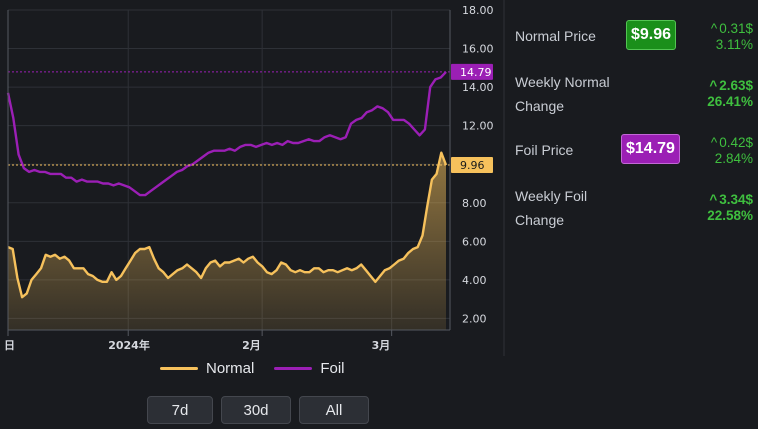  I want to click on foil-price-delta-abs: 0.42$, so click(736, 142).